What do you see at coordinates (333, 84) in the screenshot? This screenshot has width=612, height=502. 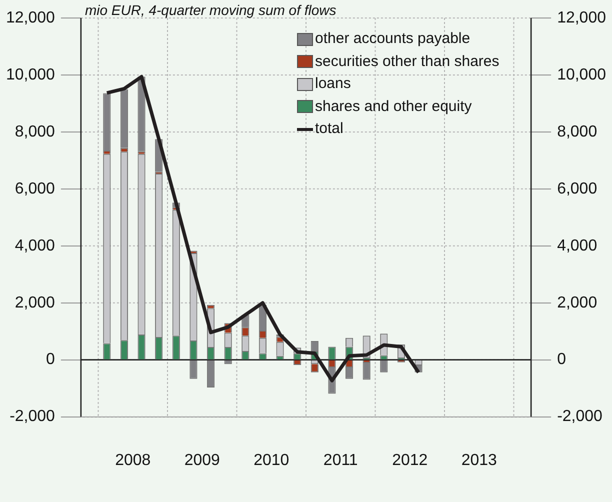 I see `legend-label: loans` at bounding box center [333, 84].